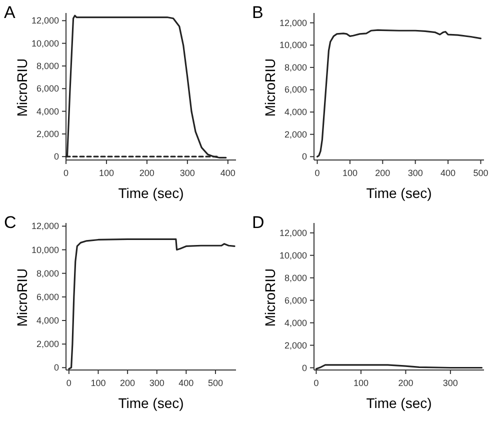 The width and height of the screenshot is (497, 421). What do you see at coordinates (258, 12) in the screenshot?
I see `chart-title: B` at bounding box center [258, 12].